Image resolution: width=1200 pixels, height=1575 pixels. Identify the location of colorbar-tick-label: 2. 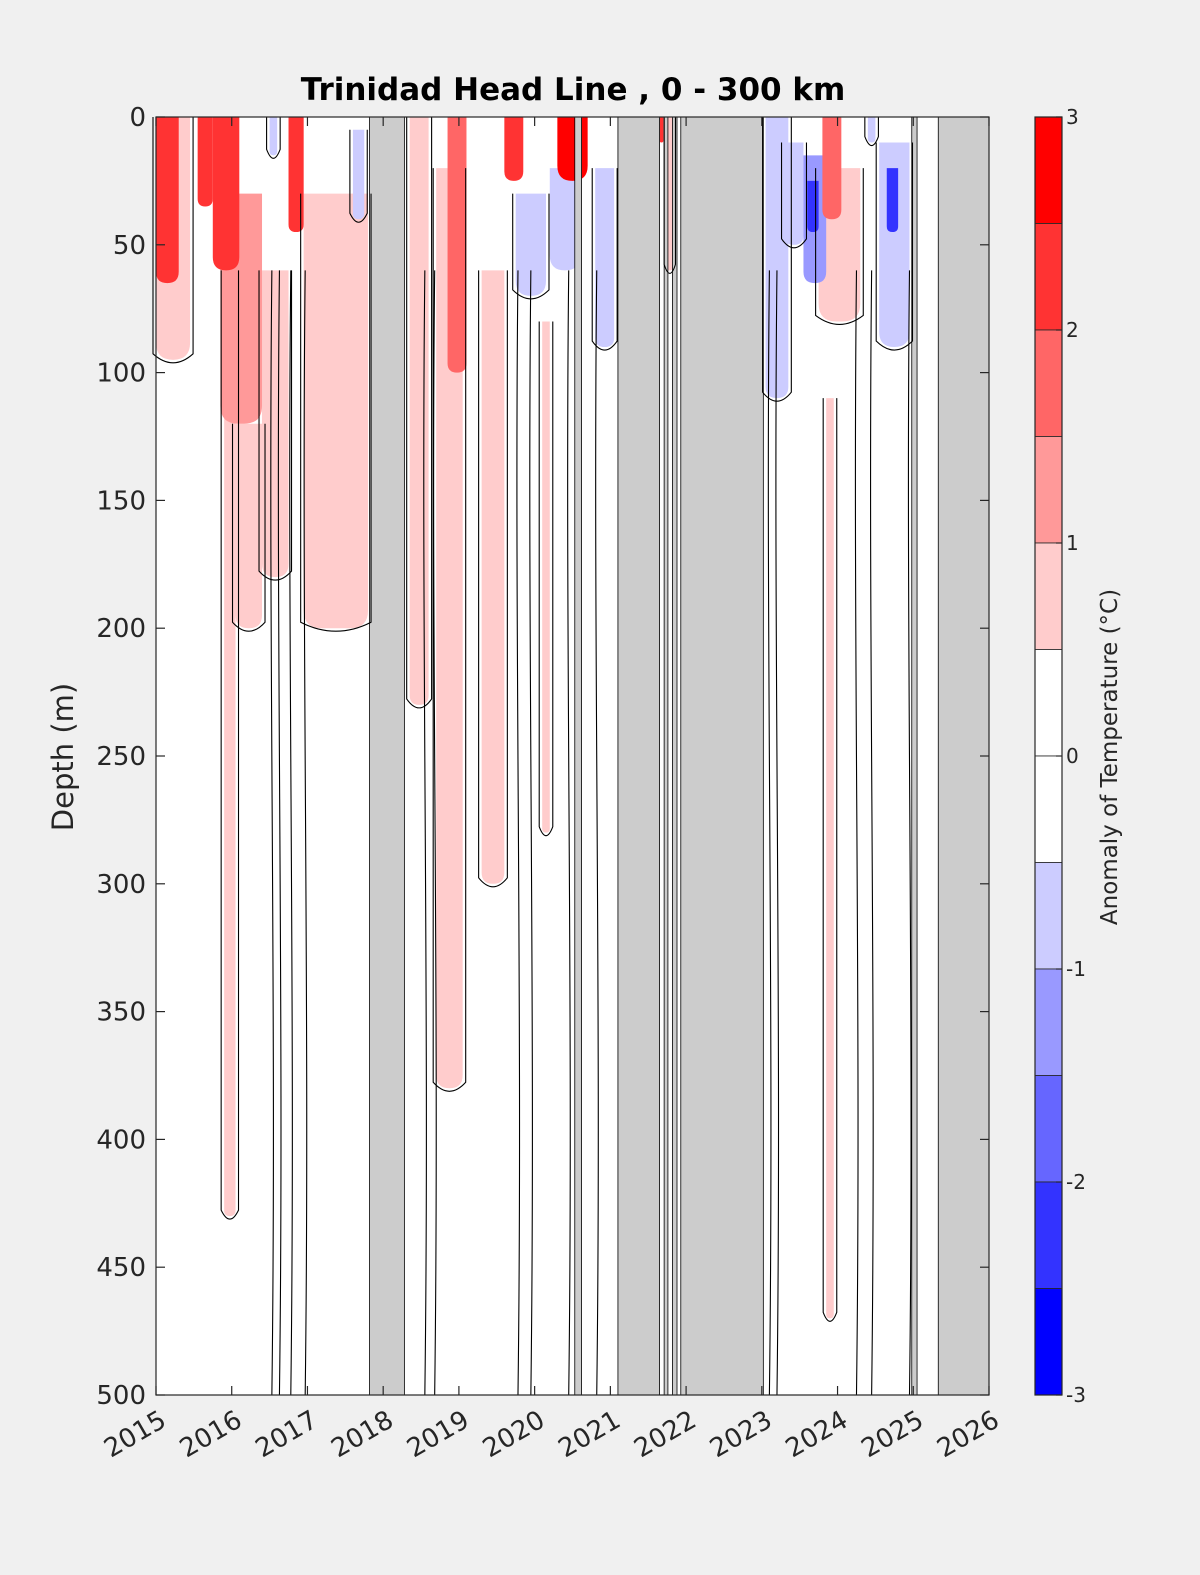
(1072, 330).